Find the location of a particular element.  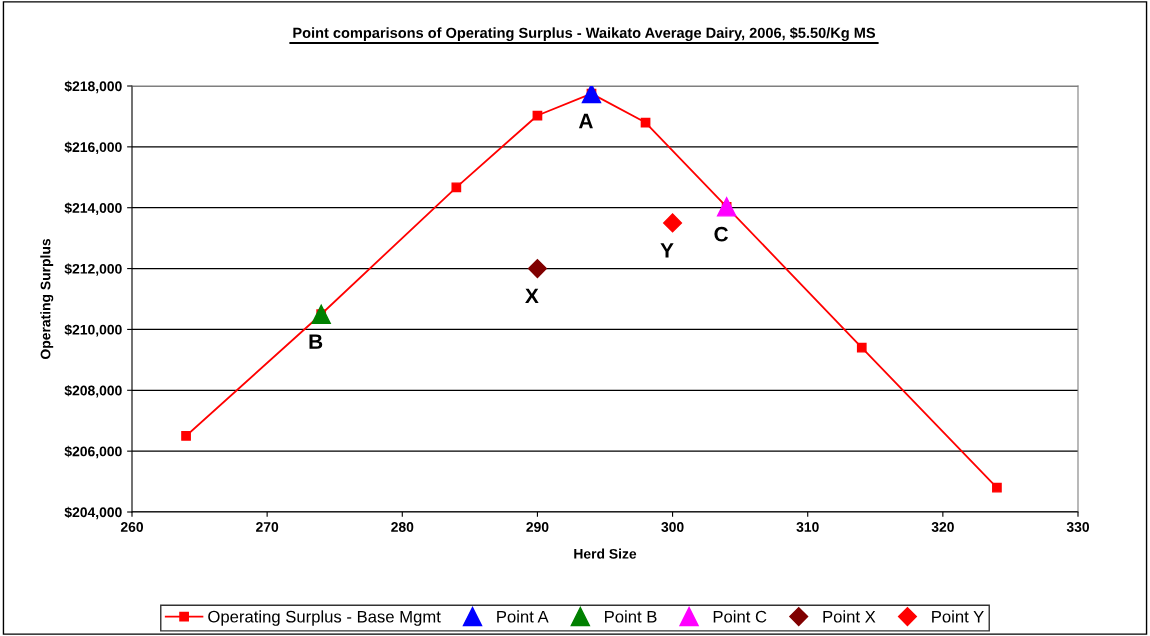

annotation: A is located at coordinates (585, 121).